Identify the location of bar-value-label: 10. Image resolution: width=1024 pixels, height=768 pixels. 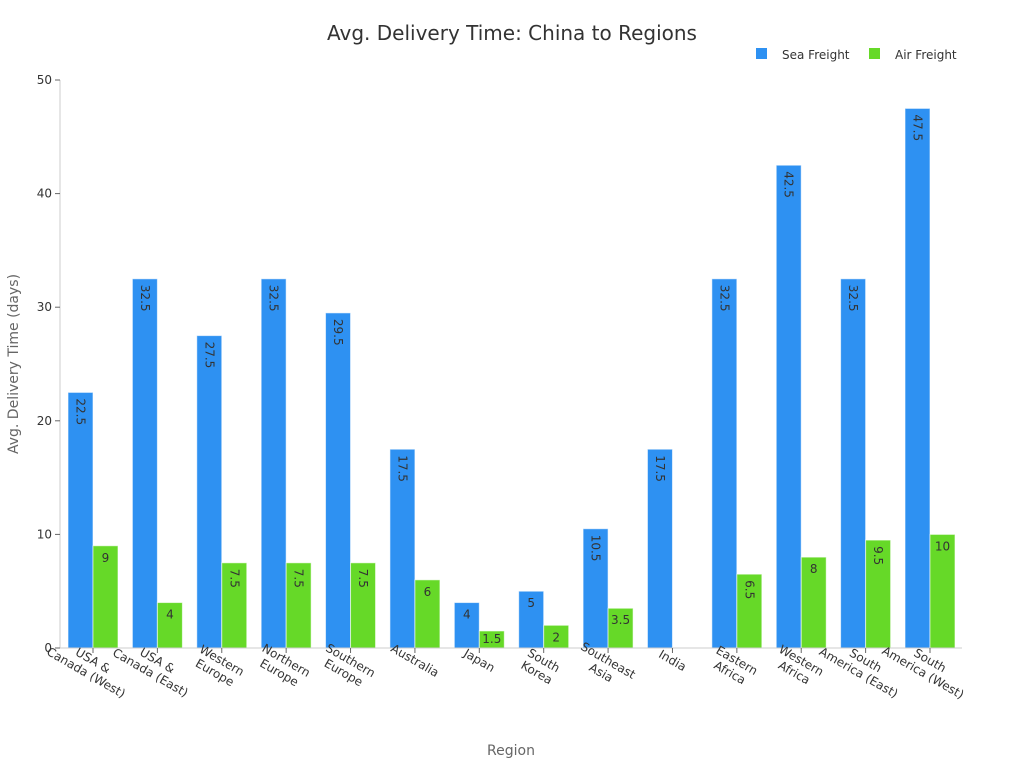
(942, 546).